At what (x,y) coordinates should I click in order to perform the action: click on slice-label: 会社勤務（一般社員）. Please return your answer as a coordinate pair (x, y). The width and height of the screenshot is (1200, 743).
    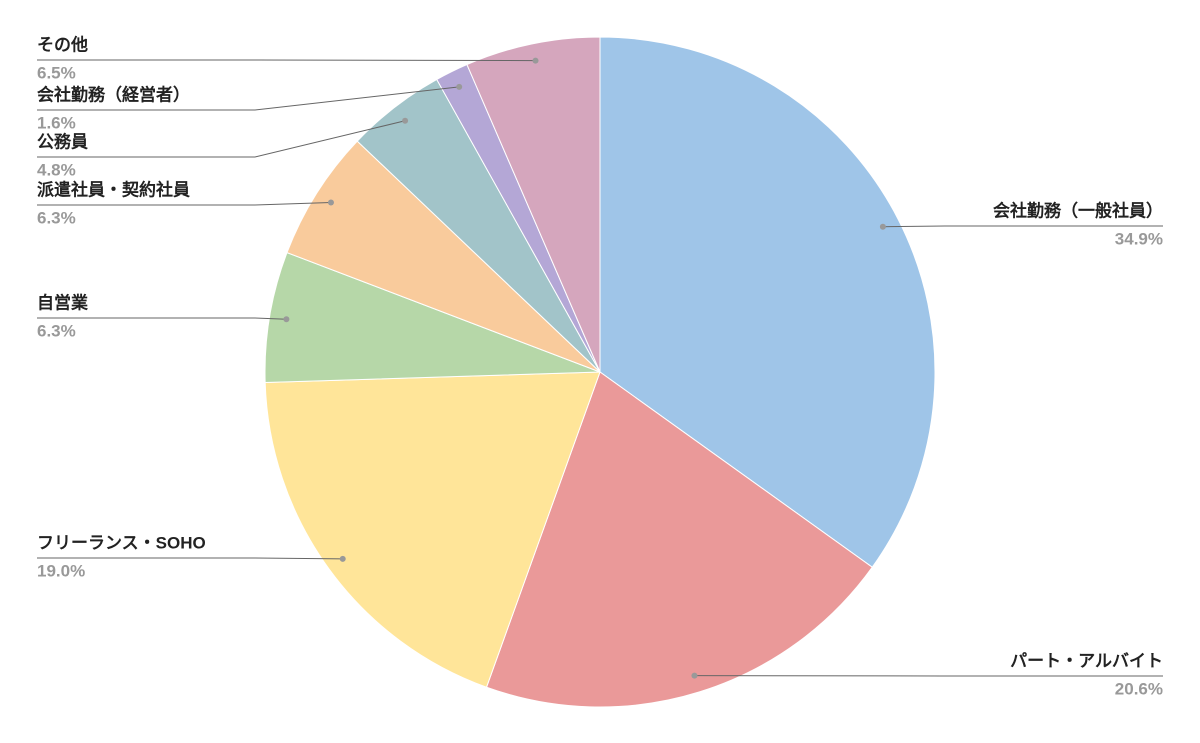
    Looking at the image, I should click on (1078, 210).